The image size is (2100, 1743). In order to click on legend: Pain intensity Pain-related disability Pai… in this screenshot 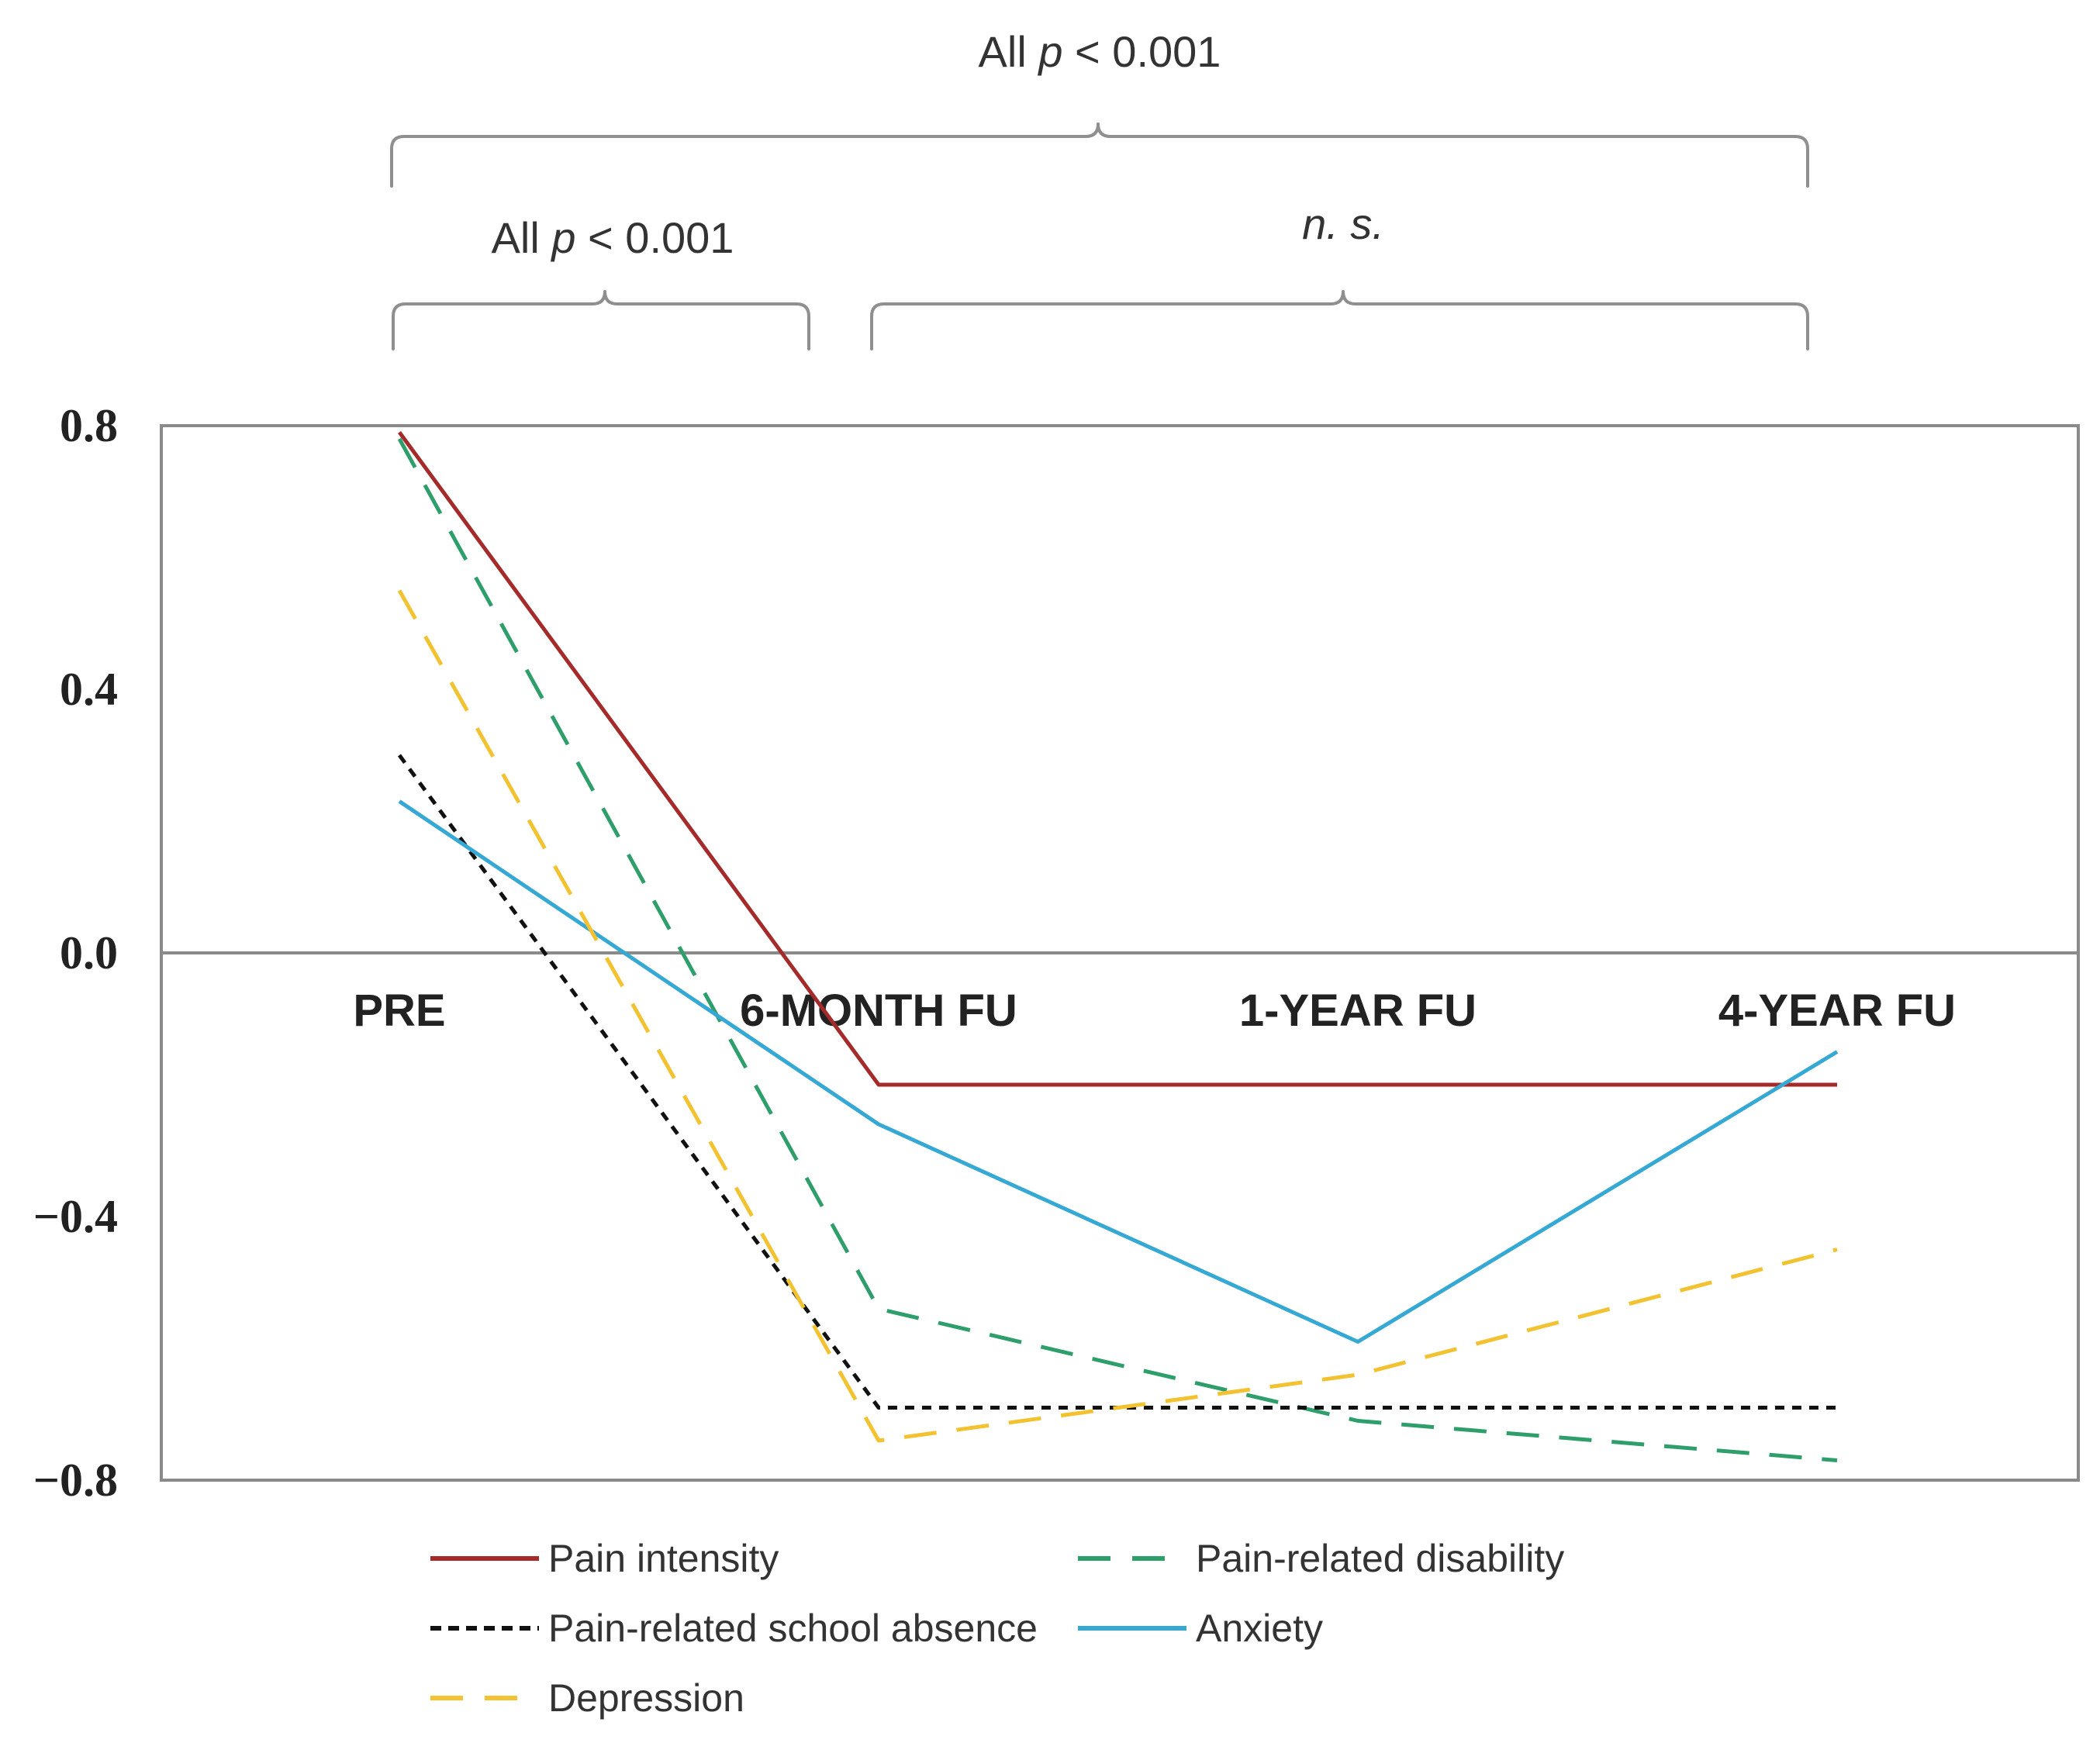, I will do `click(997, 1628)`.